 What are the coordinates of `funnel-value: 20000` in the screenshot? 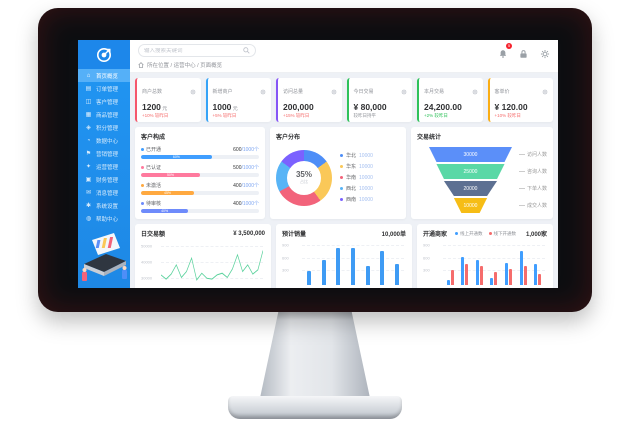 It's located at (470, 188).